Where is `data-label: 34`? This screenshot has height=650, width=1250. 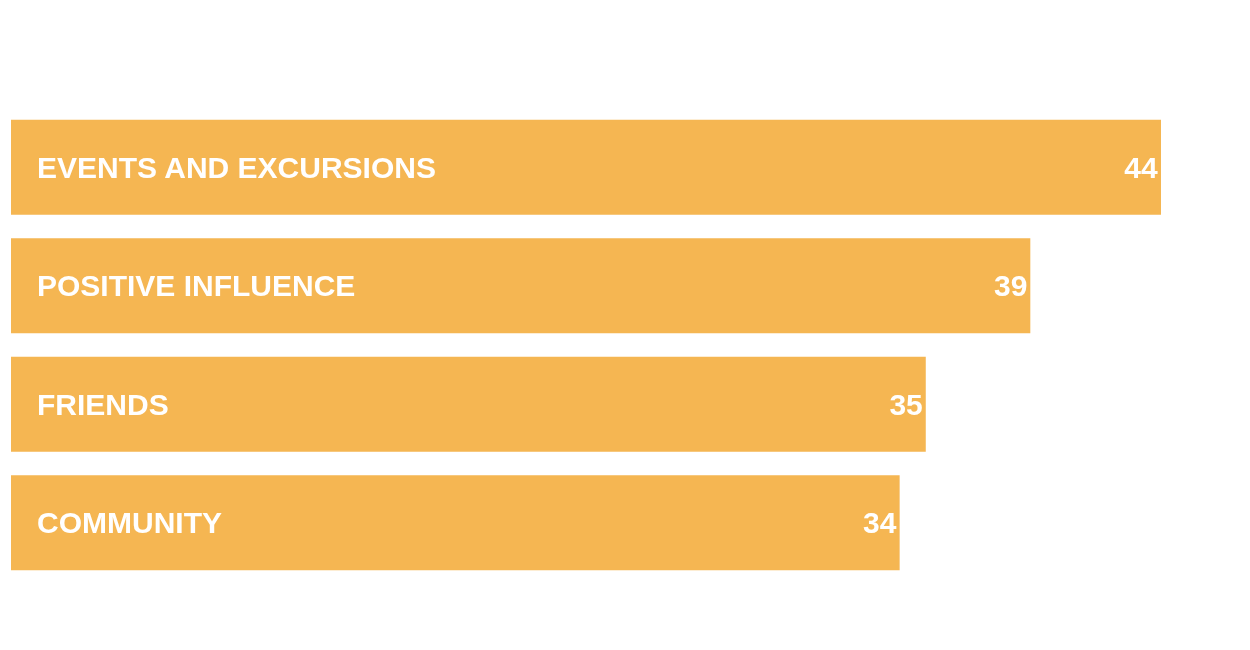 data-label: 34 is located at coordinates (879, 523).